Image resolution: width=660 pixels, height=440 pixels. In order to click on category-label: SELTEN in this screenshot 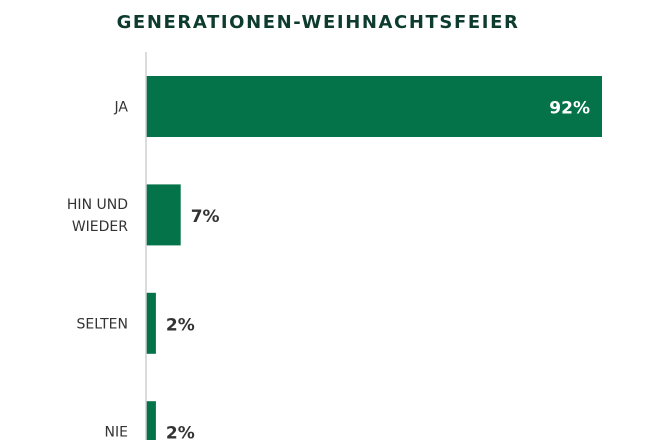, I will do `click(102, 324)`.